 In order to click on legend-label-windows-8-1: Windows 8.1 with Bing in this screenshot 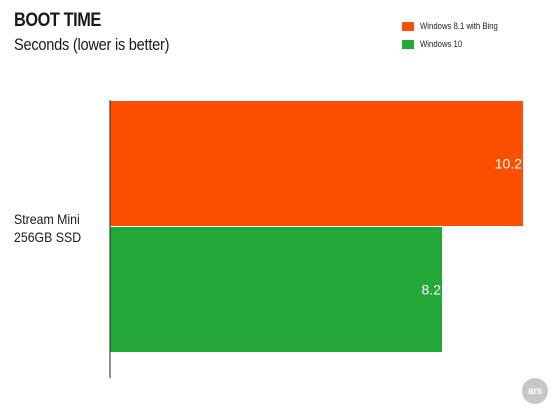, I will do `click(459, 26)`.